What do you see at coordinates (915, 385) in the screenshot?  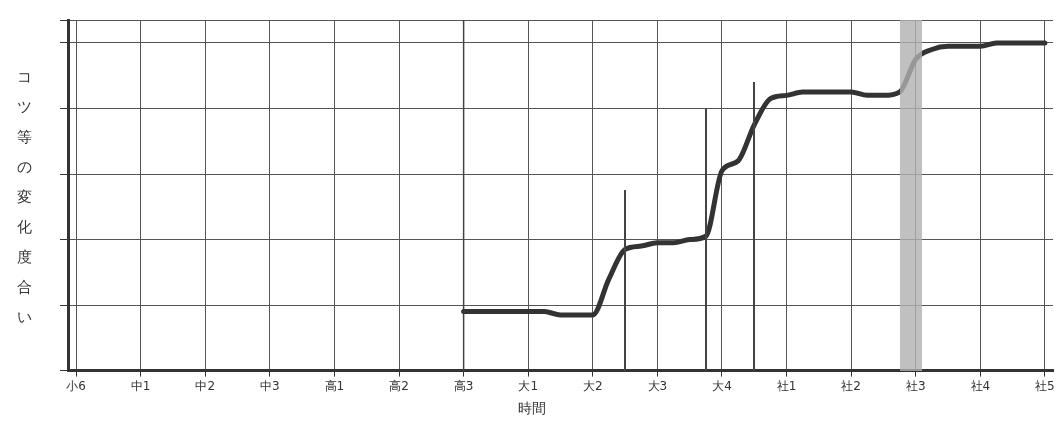 I see `x-tick-label: 社3` at bounding box center [915, 385].